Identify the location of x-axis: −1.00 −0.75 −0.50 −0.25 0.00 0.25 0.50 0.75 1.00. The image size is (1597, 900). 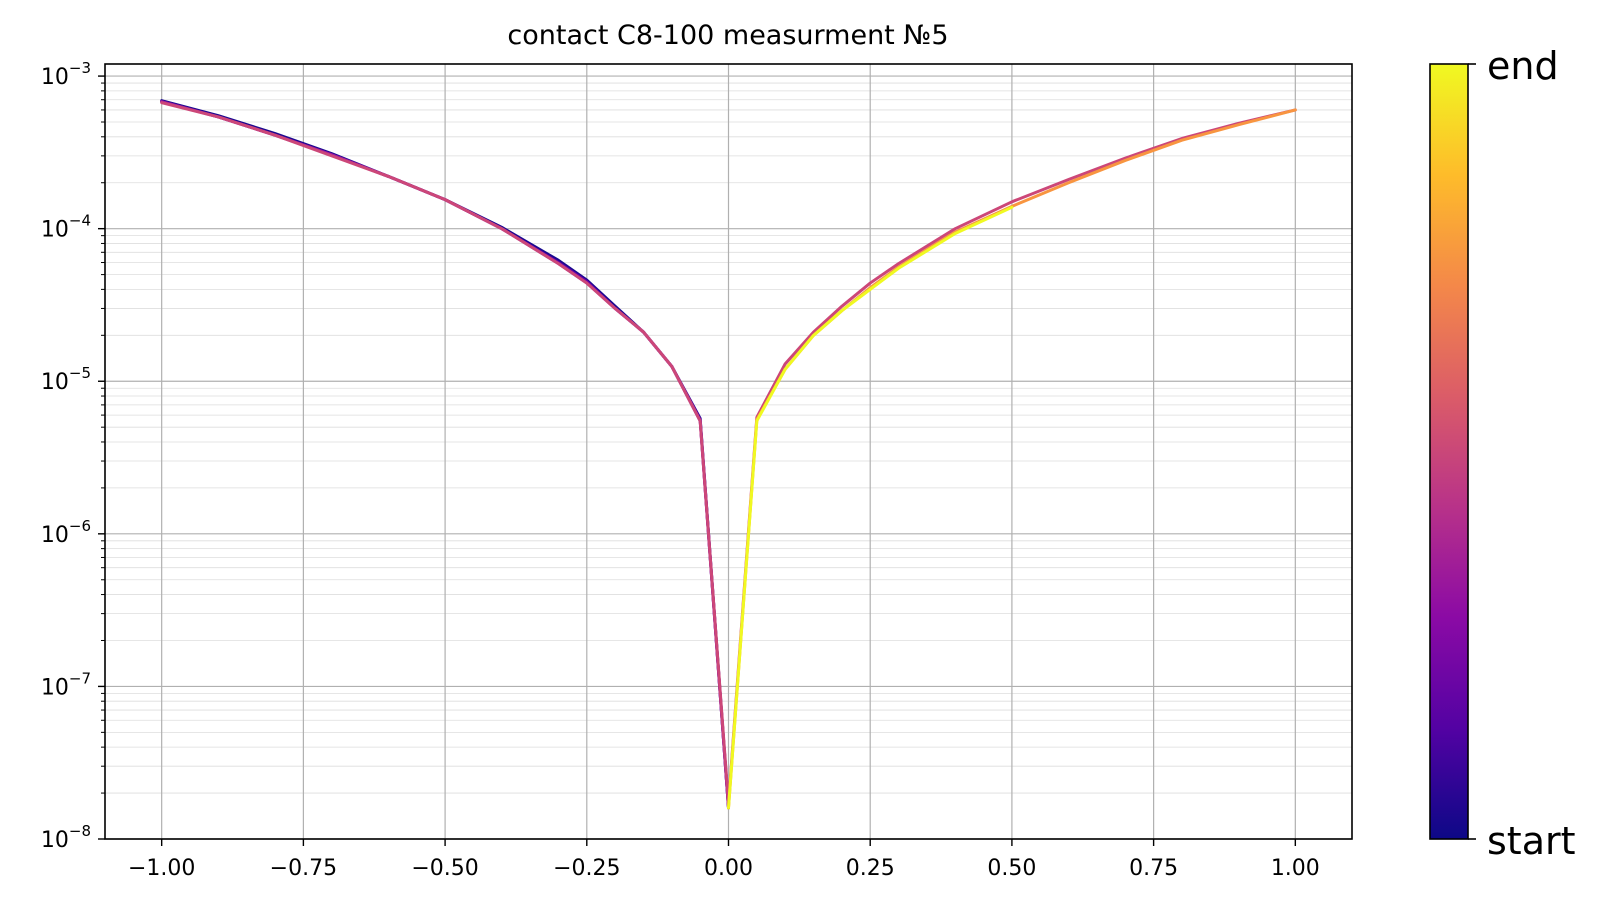
(724, 860).